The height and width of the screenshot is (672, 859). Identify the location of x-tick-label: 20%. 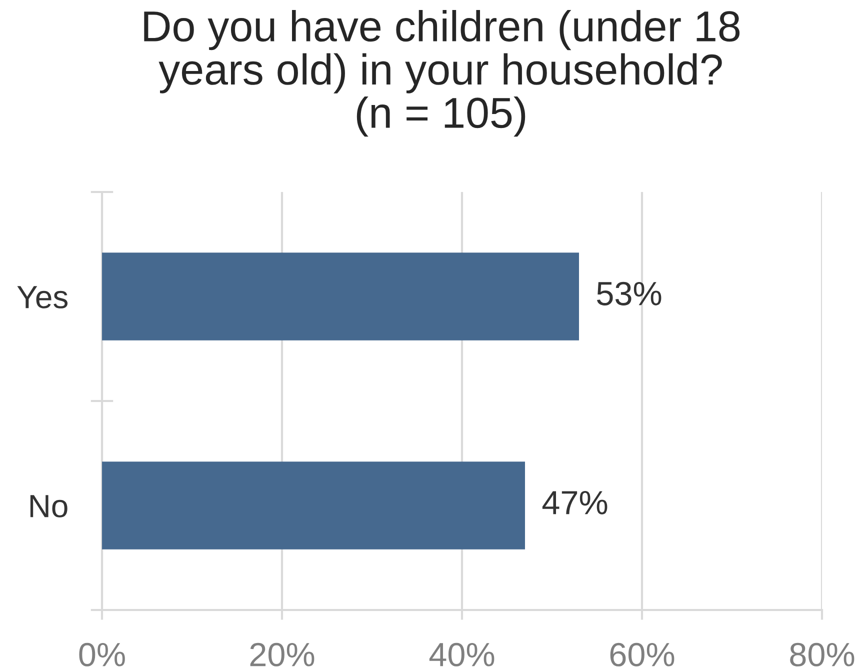
(282, 654).